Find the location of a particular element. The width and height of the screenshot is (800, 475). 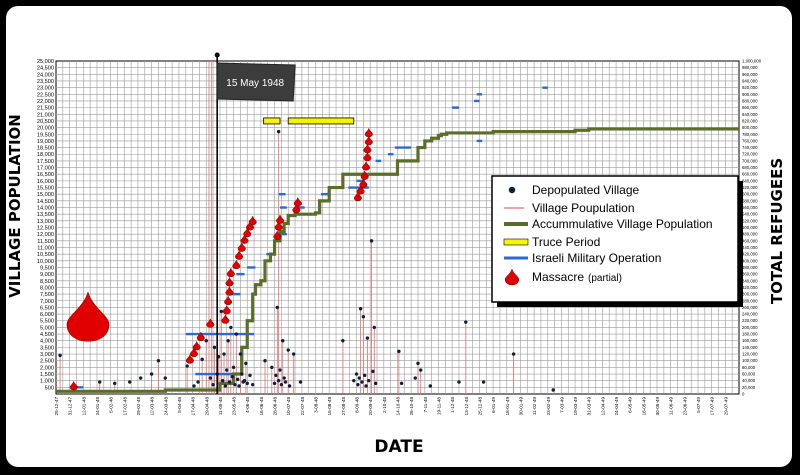

y-axis-label-right: TOTAL REFUGEES is located at coordinates (777, 231).